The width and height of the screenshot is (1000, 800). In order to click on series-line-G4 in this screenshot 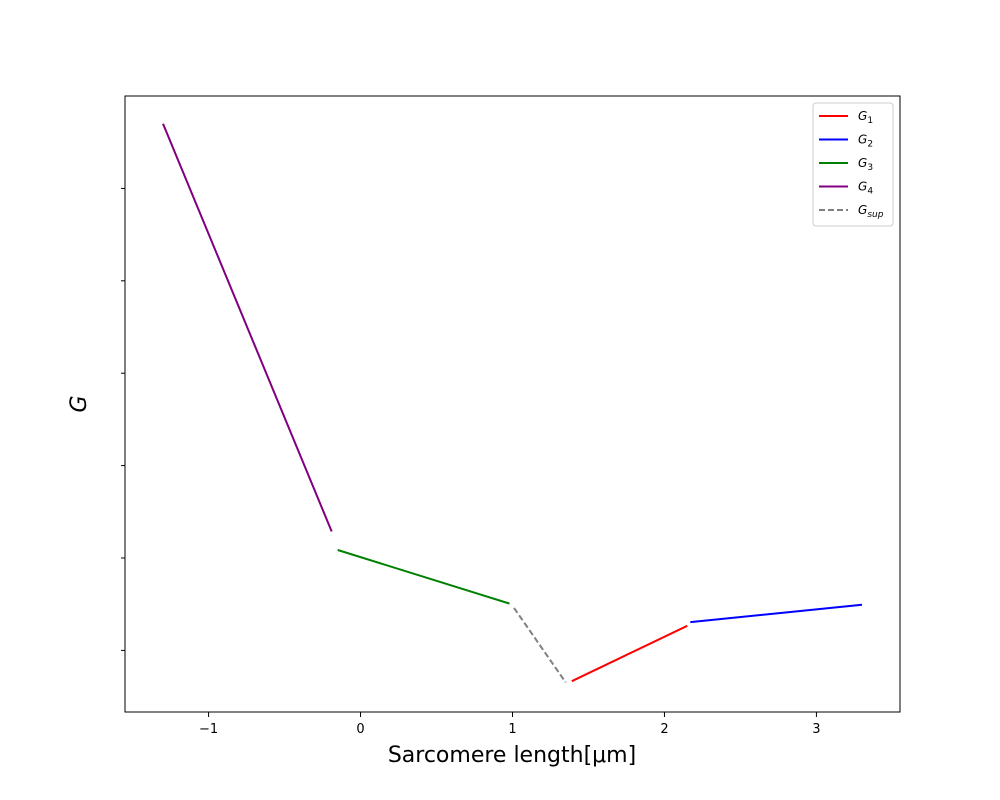, I will do `click(247, 327)`.